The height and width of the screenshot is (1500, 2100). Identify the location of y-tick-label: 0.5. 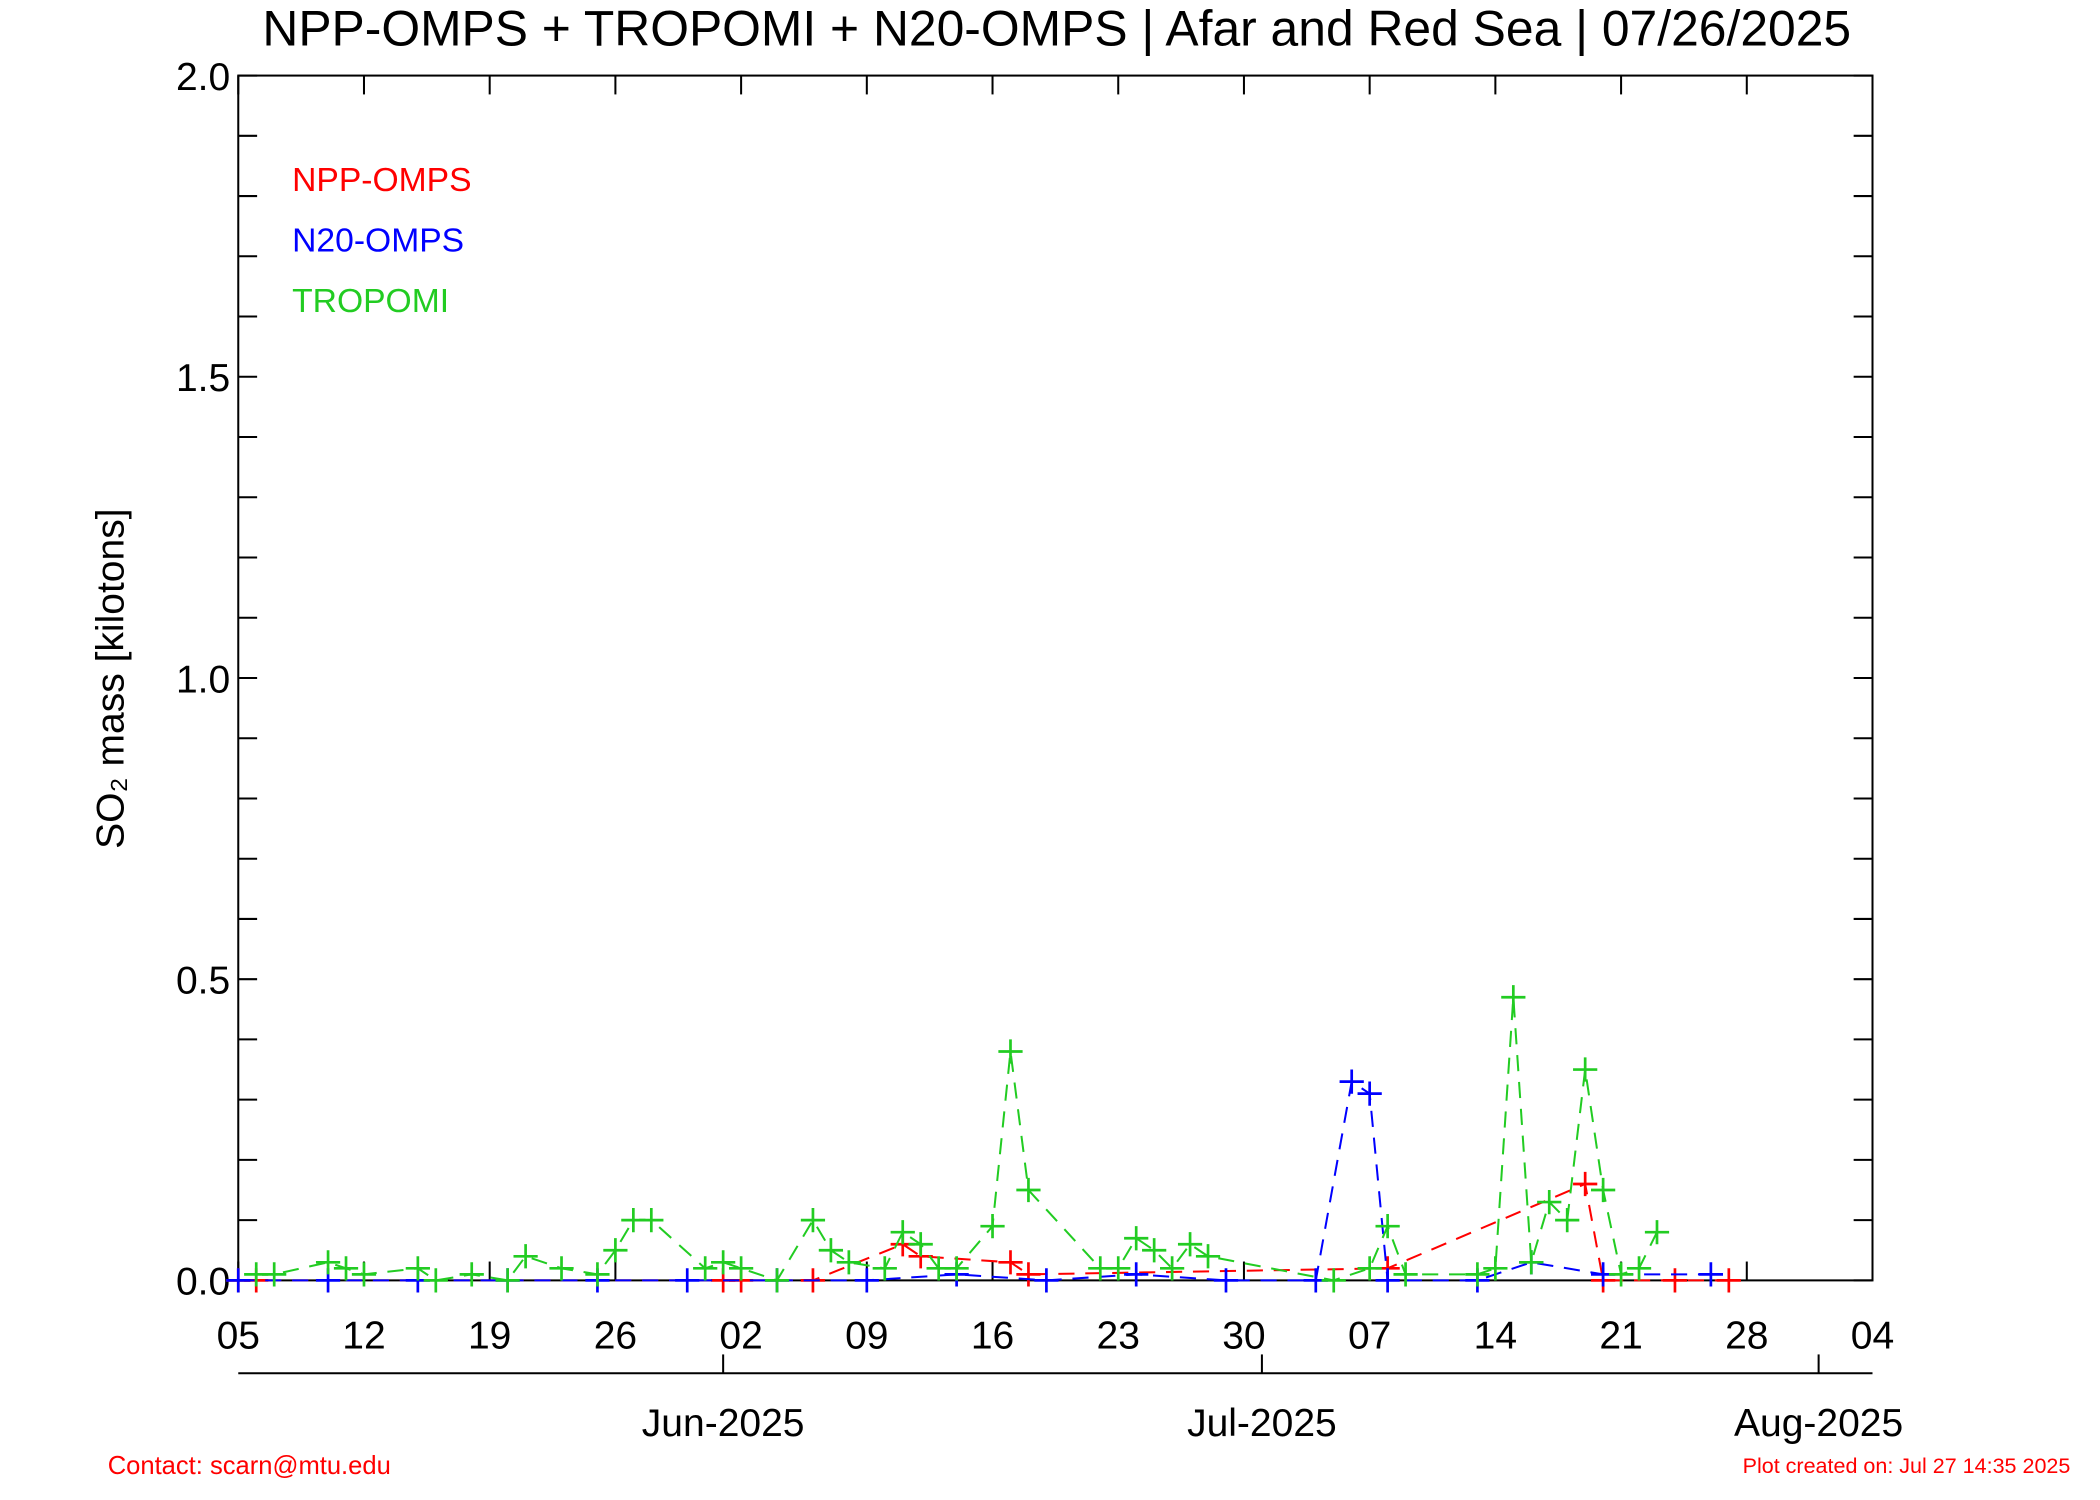
(203, 981).